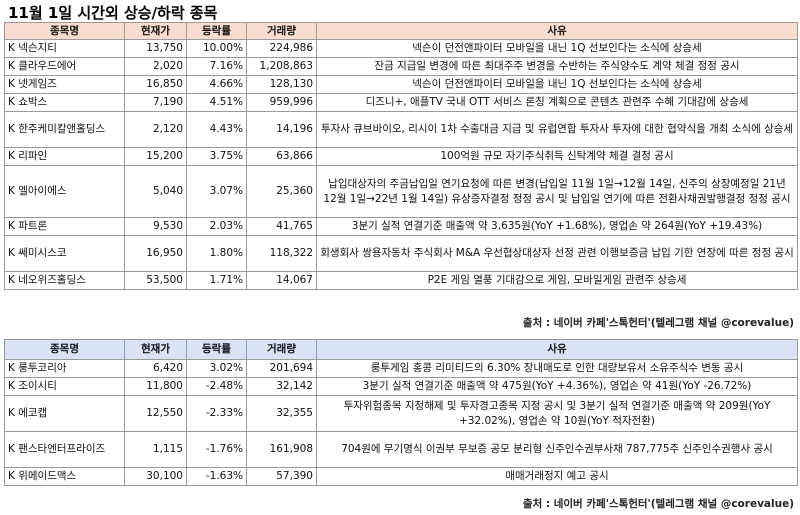 The width and height of the screenshot is (800, 515). I want to click on stock-change: 4.43%, so click(216, 129).